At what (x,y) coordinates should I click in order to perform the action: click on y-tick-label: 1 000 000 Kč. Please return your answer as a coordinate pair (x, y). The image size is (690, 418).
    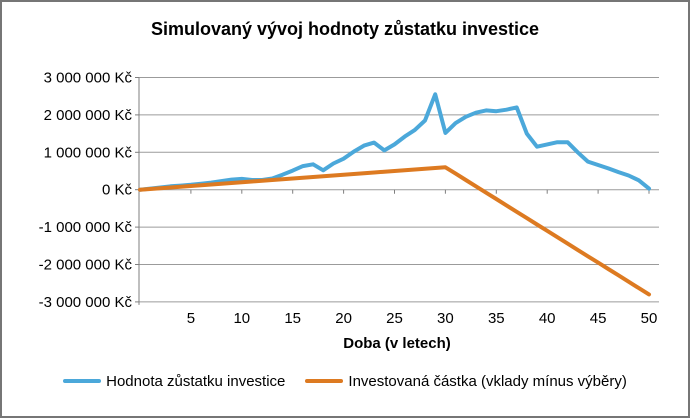
    Looking at the image, I should click on (88, 152).